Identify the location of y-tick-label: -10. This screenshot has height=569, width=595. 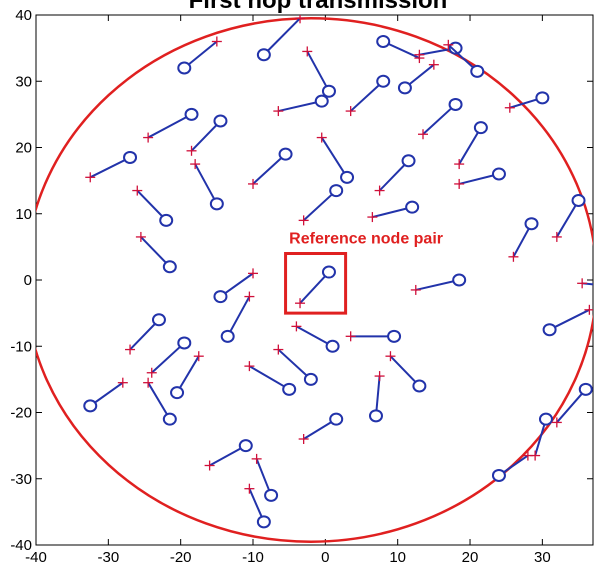
(21, 346).